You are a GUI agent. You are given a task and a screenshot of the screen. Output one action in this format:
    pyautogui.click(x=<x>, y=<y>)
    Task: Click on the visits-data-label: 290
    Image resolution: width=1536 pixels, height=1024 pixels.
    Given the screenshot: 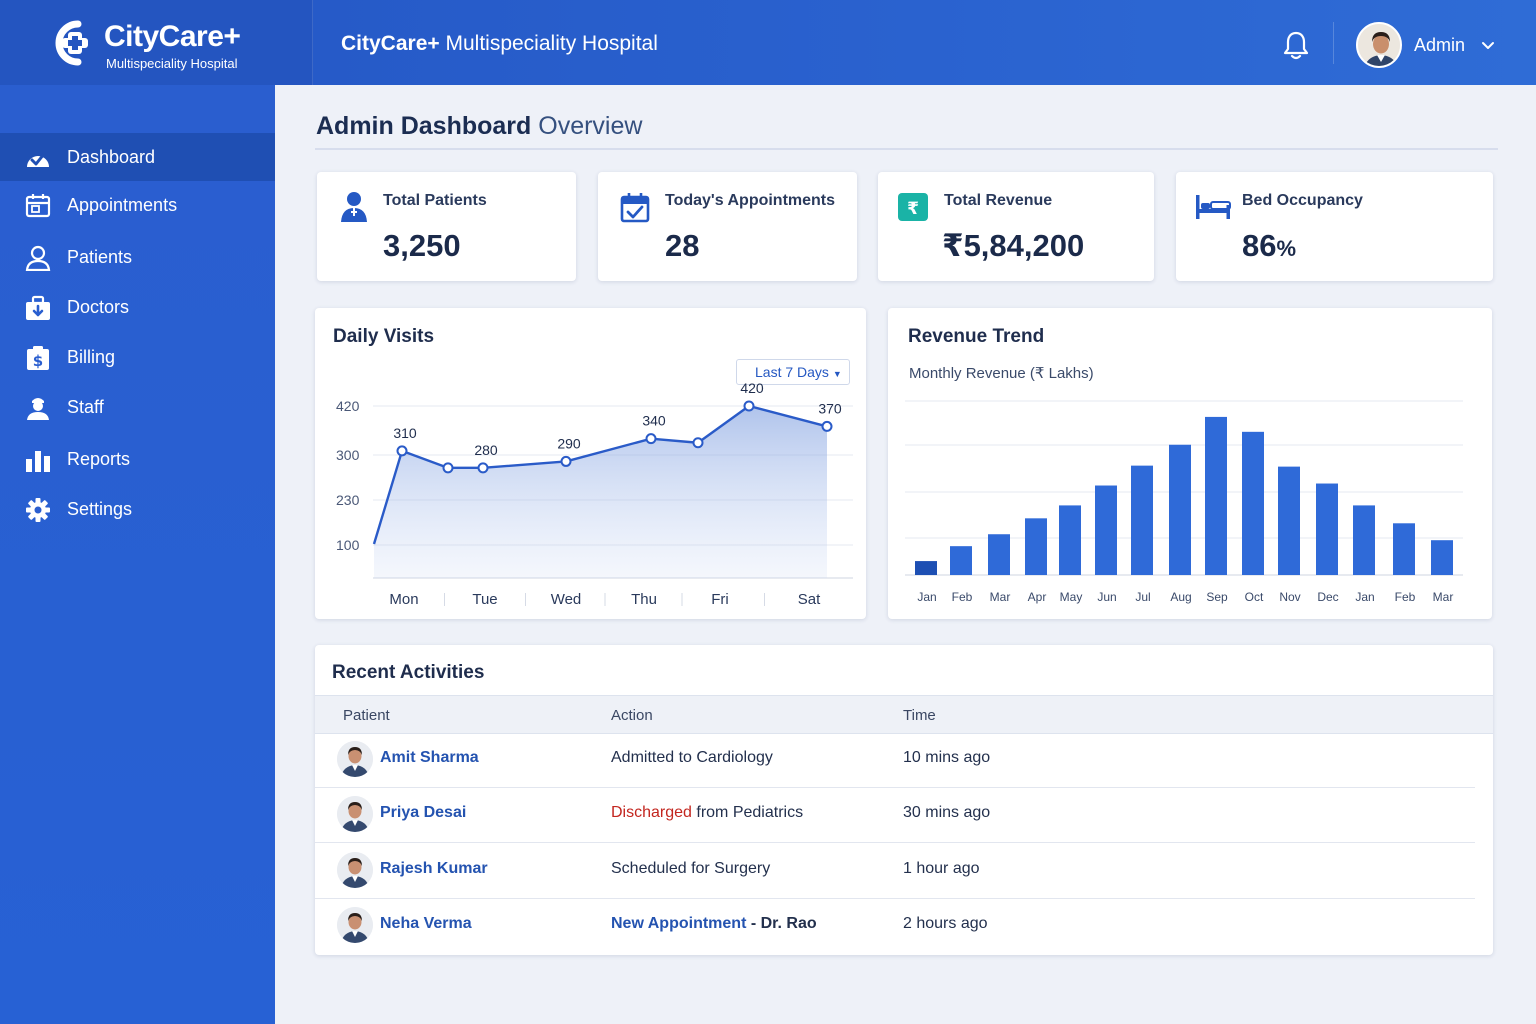 What is the action you would take?
    pyautogui.click(x=569, y=443)
    